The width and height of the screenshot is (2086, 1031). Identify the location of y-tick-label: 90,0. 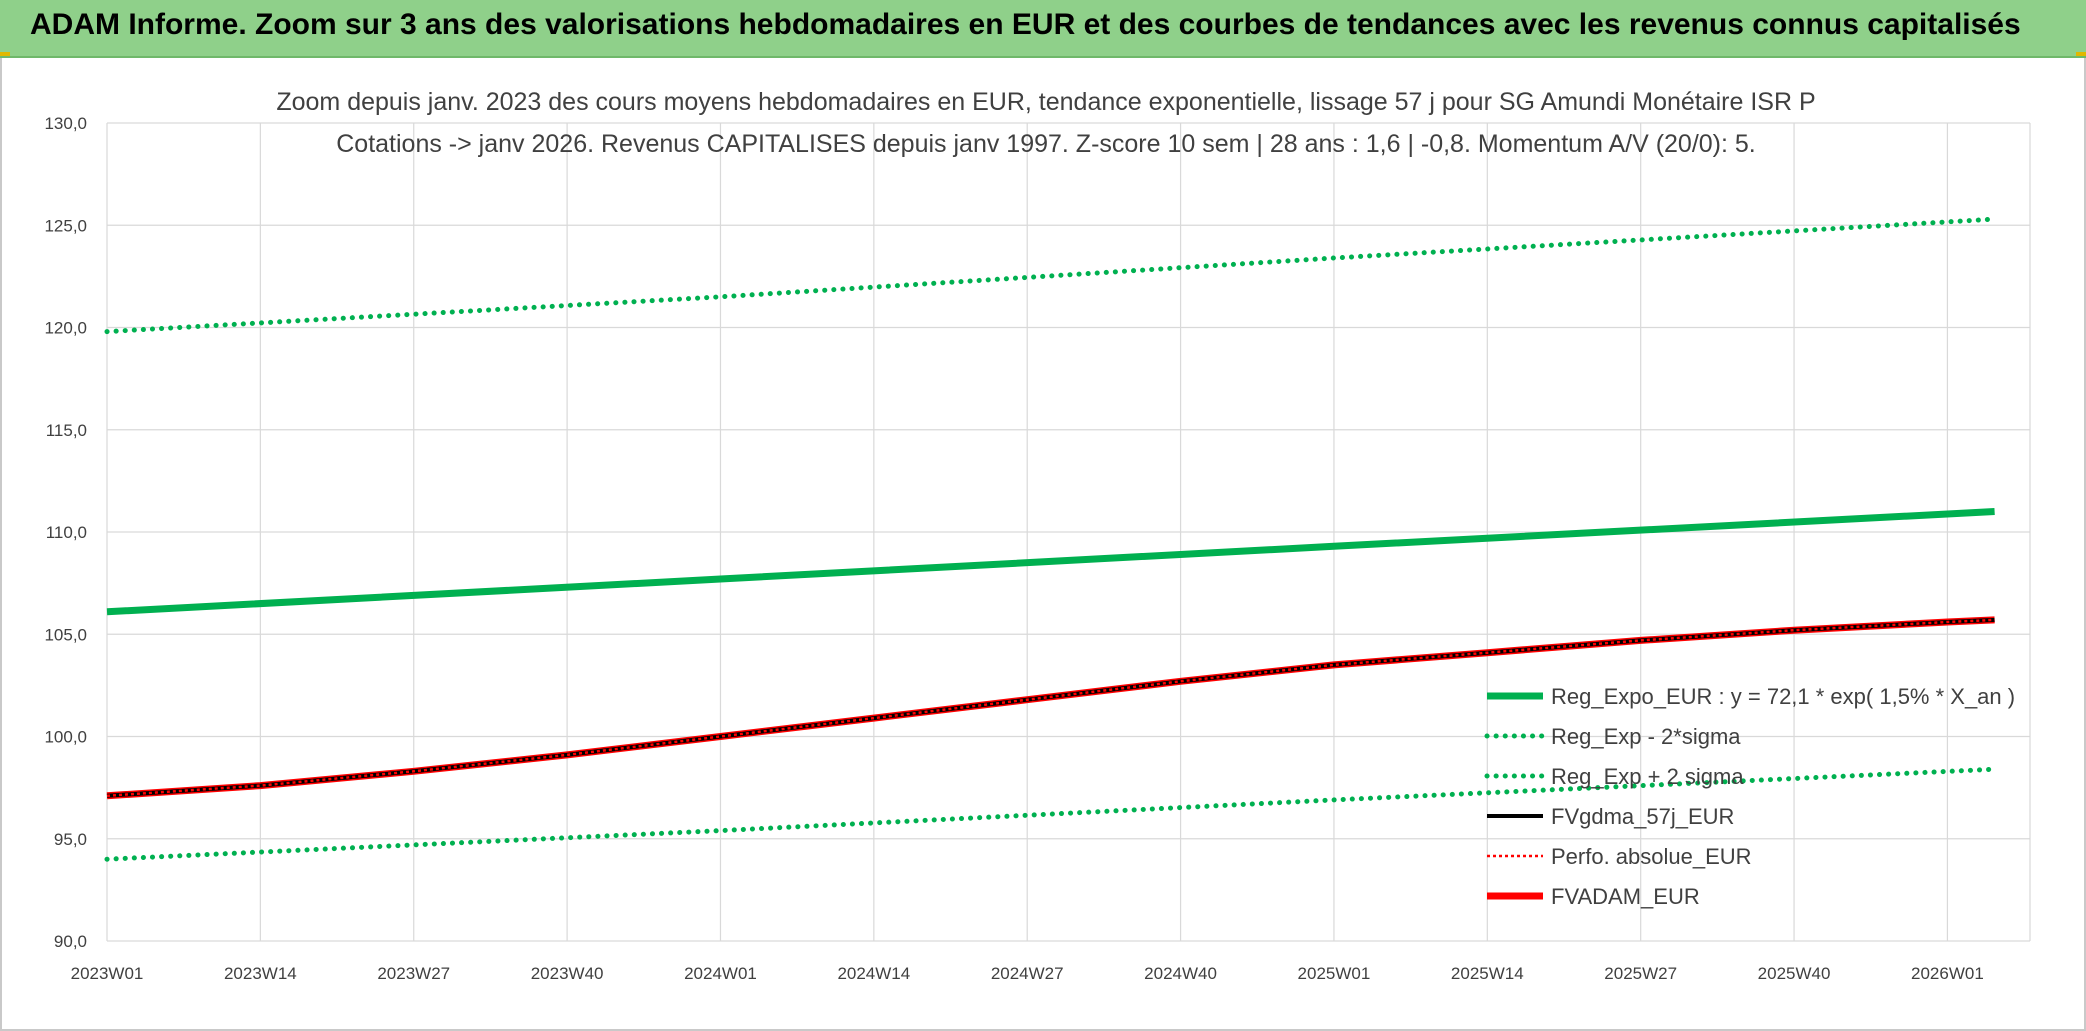
(70, 941).